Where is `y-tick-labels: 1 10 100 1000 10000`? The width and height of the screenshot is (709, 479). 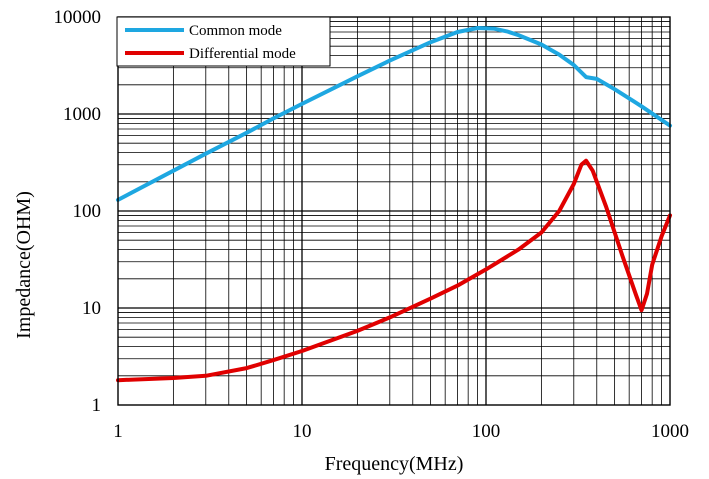 y-tick-labels: 1 10 100 1000 10000 is located at coordinates (78, 211).